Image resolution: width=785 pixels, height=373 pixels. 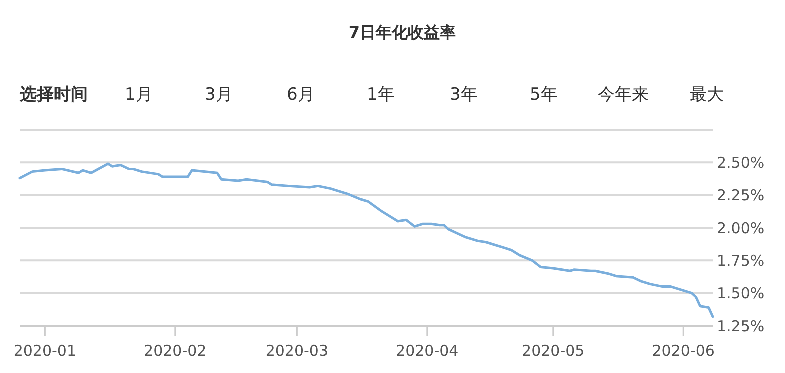 I want to click on x-tick-label: 2020-05, so click(x=553, y=351).